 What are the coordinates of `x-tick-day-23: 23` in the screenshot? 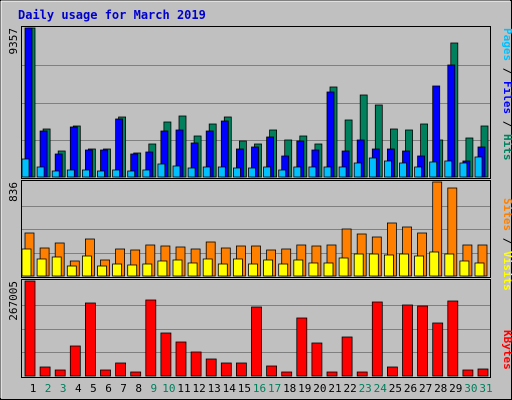 It's located at (365, 388).